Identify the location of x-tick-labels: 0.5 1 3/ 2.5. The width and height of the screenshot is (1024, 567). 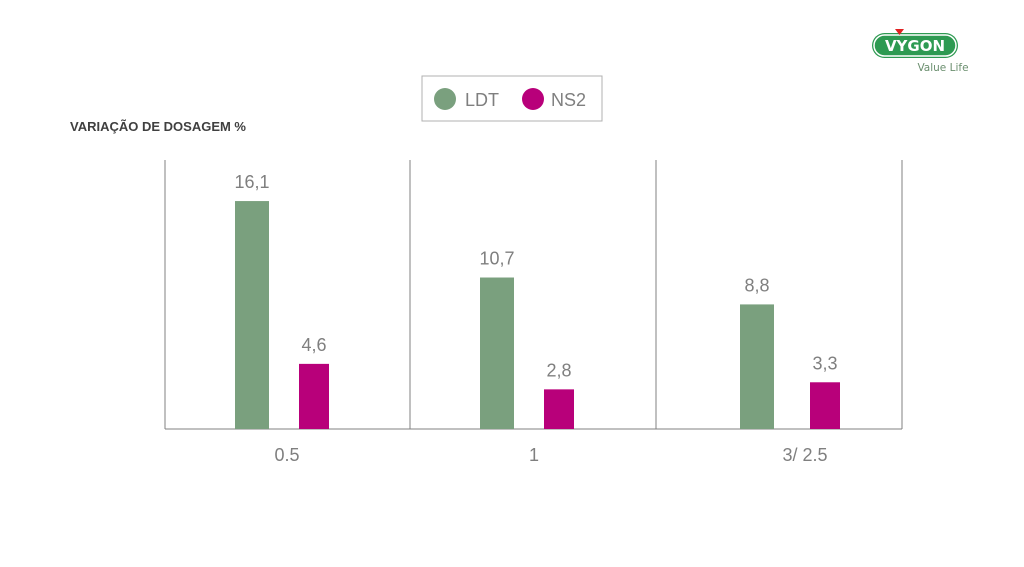
(550, 455).